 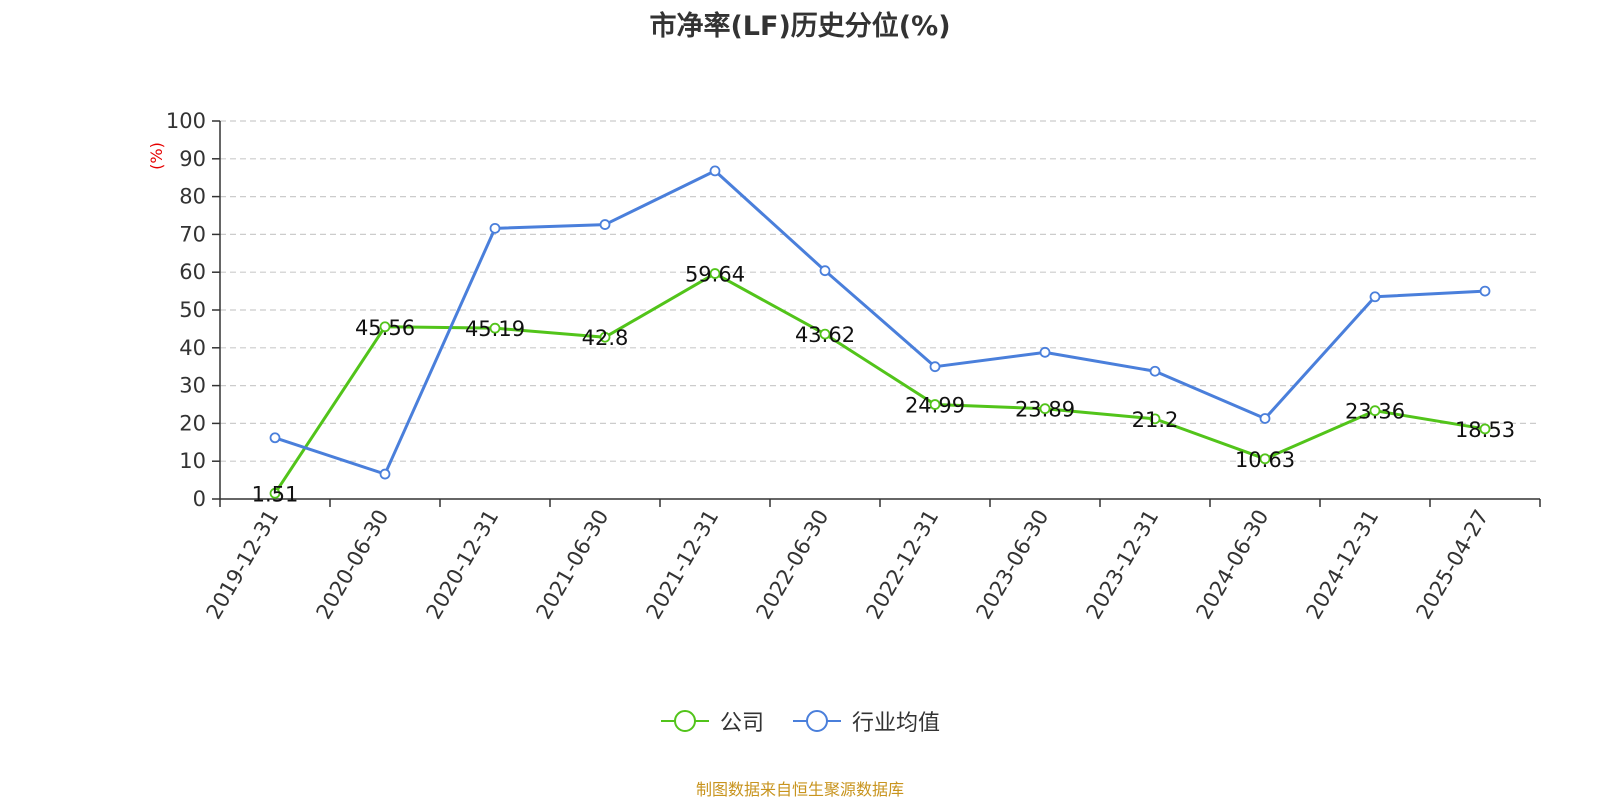 What do you see at coordinates (573, 565) in the screenshot?
I see `x-tick-label: 2021-06-30` at bounding box center [573, 565].